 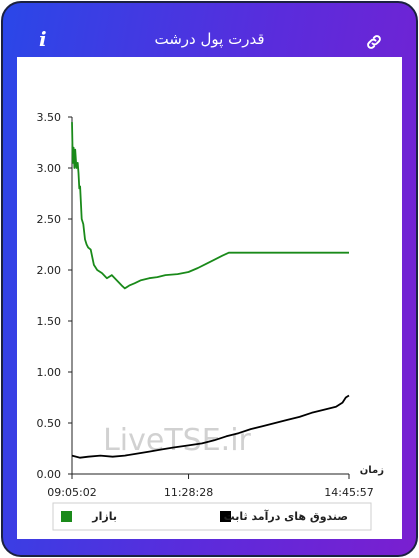 I want to click on legend-swatch-fixed-income, so click(x=225, y=516).